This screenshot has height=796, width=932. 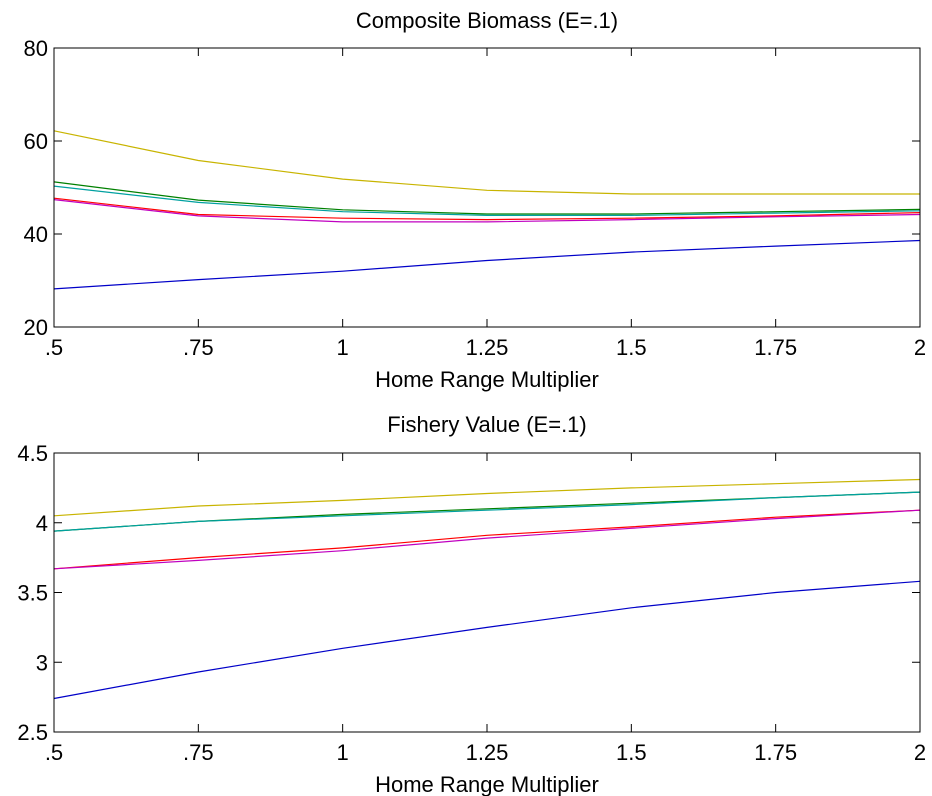 What do you see at coordinates (32, 453) in the screenshot?
I see `fishery-y-tick-label: 4.5` at bounding box center [32, 453].